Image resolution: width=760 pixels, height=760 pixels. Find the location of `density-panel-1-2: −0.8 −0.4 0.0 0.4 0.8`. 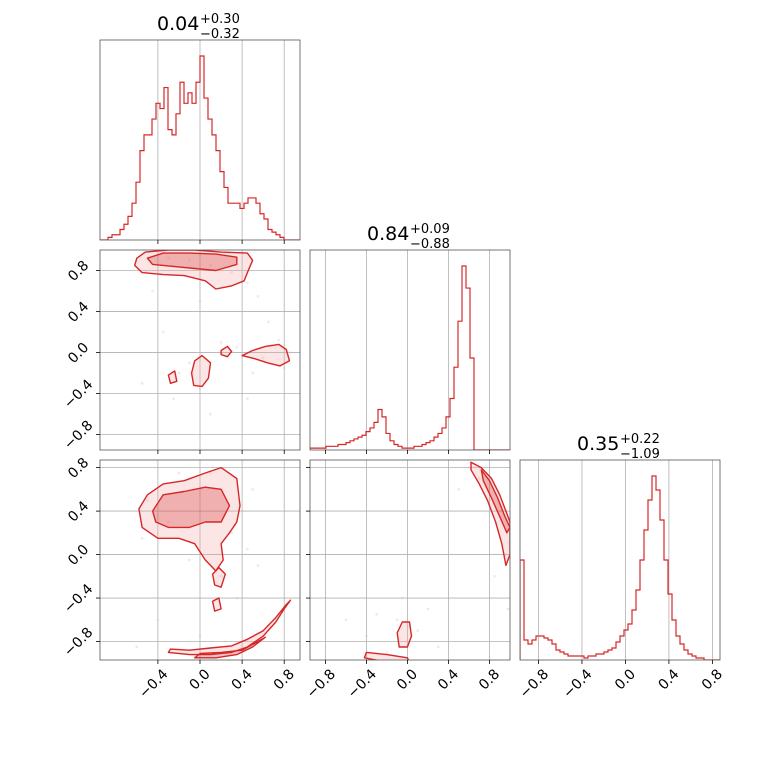

density-panel-1-2: −0.8 −0.4 0.0 0.4 0.8 is located at coordinates (407, 580).